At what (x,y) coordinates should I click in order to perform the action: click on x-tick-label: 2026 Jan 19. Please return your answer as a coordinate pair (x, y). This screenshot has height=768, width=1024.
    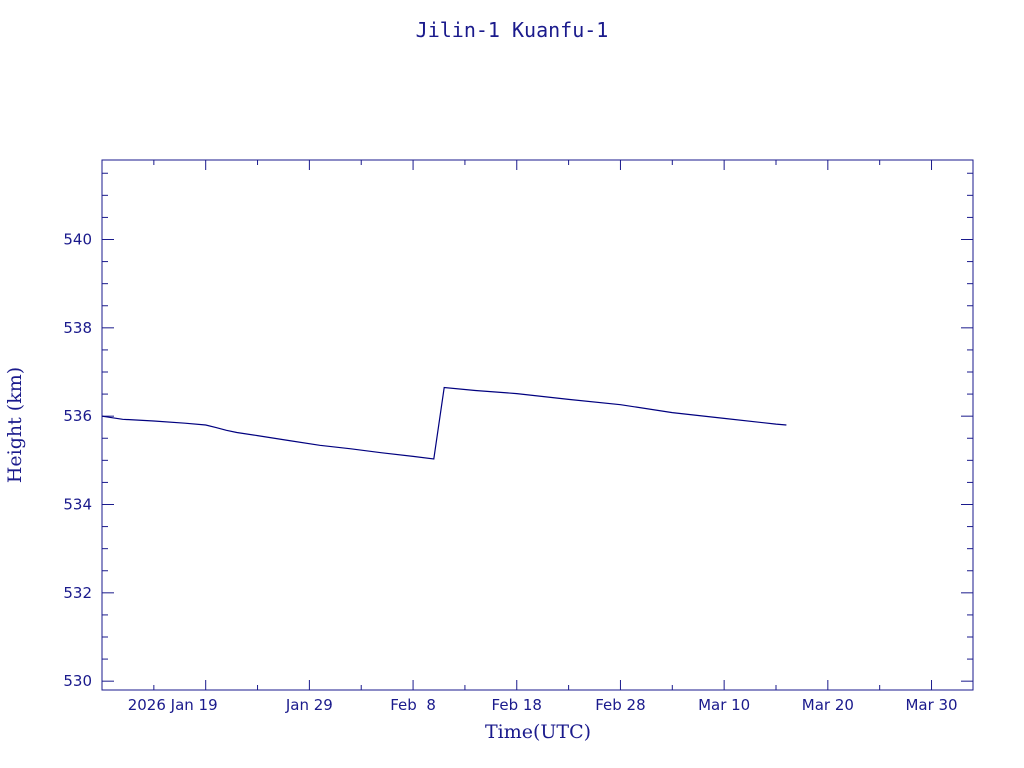
    Looking at the image, I should click on (173, 705).